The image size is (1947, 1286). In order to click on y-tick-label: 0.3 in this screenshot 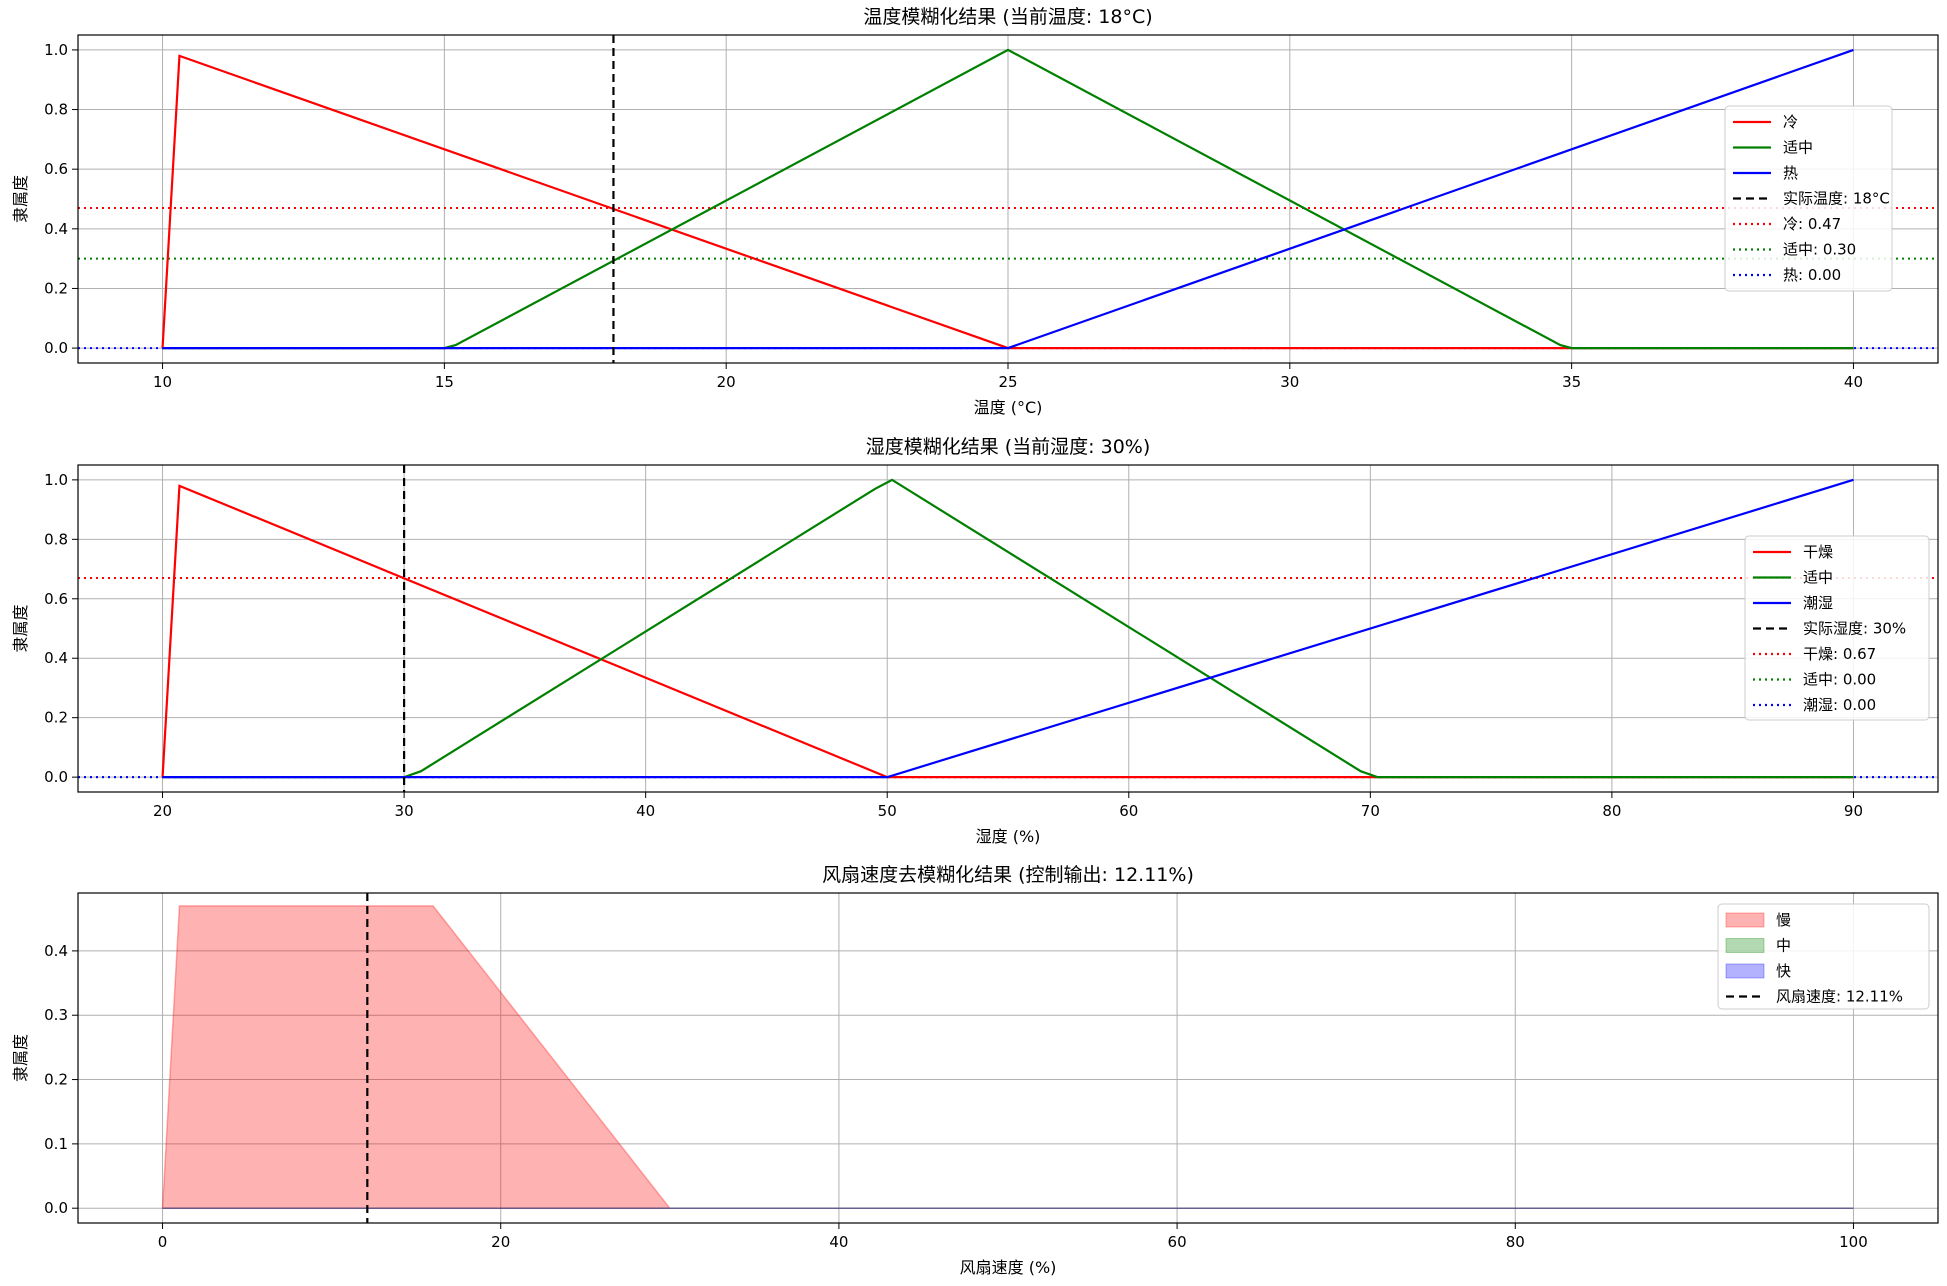, I will do `click(56, 1015)`.